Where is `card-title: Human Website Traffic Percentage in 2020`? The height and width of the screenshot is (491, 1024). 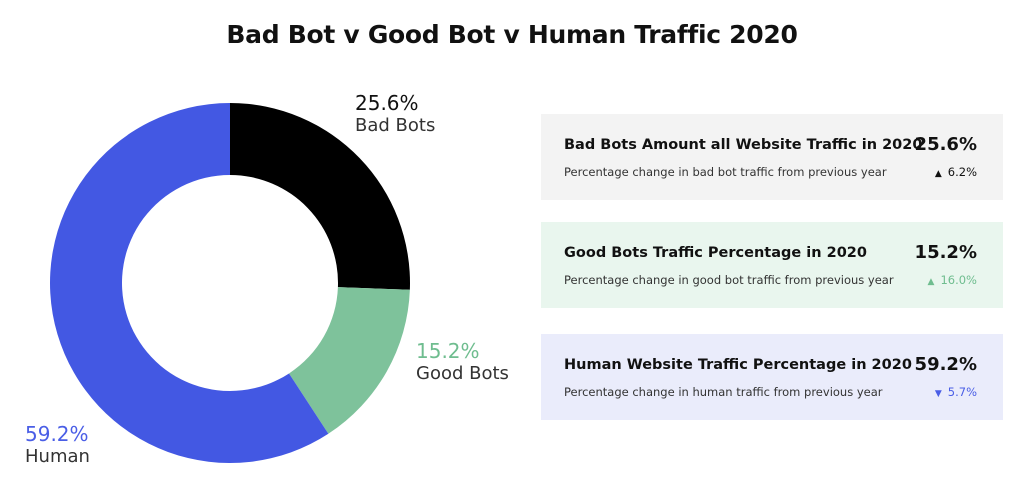 card-title: Human Website Traffic Percentage in 2020 is located at coordinates (738, 365).